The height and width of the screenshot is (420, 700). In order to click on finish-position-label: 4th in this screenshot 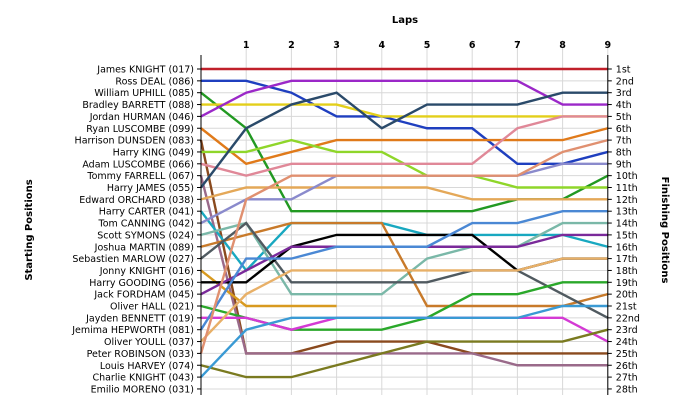, I will do `click(624, 105)`.